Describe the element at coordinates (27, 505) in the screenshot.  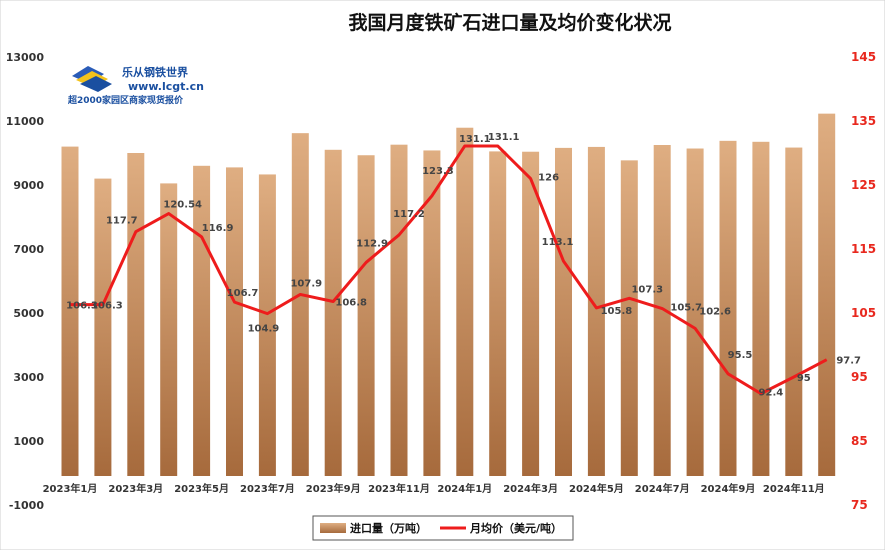
I see `left-tick-label: -1000` at that location.